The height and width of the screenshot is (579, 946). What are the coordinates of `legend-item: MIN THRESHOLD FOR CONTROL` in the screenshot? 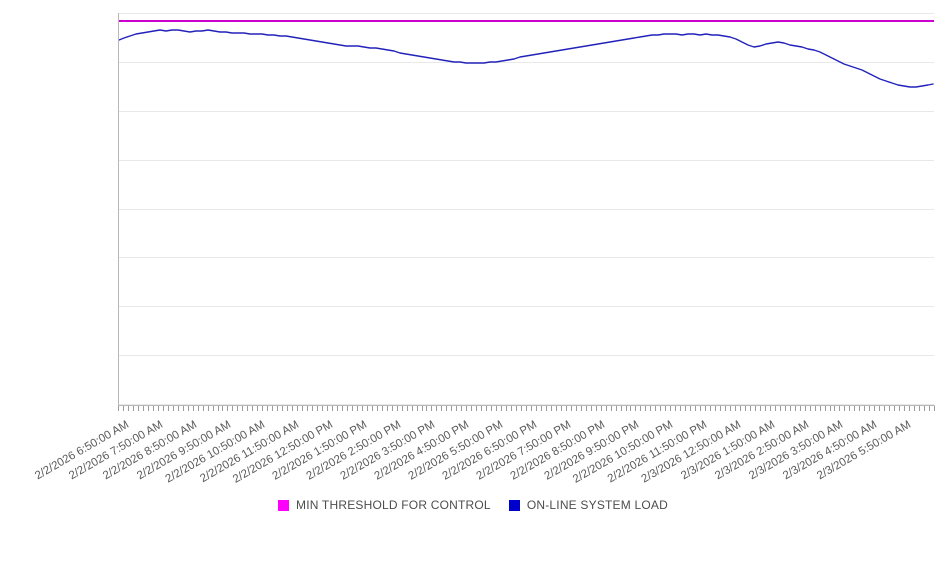 It's located at (384, 505).